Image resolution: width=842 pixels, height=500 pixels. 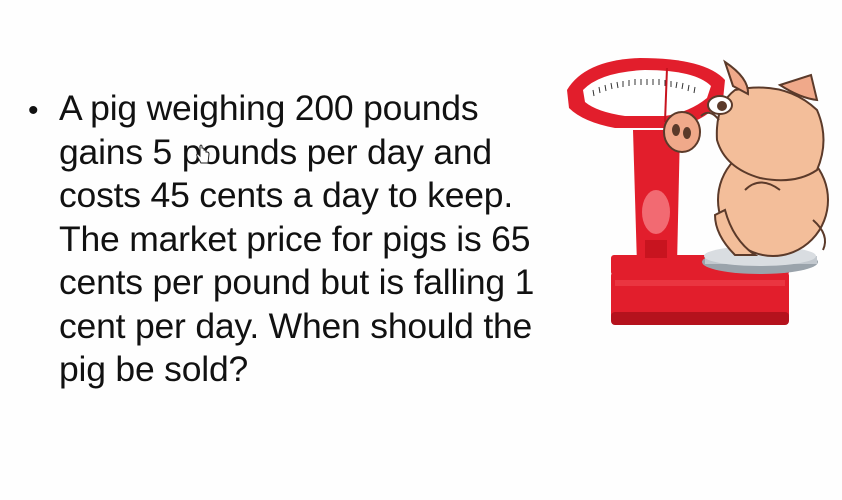 What do you see at coordinates (656, 197) in the screenshot?
I see `scale-column` at bounding box center [656, 197].